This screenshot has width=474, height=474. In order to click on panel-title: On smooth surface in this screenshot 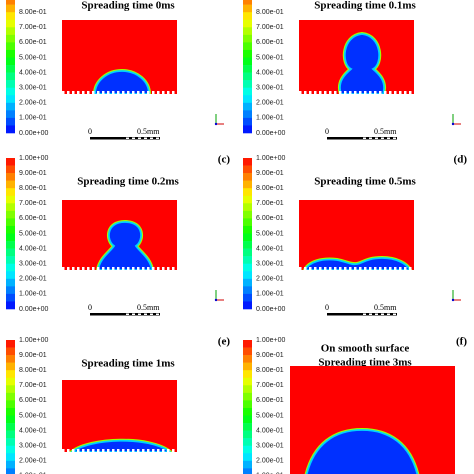, I will do `click(365, 349)`.